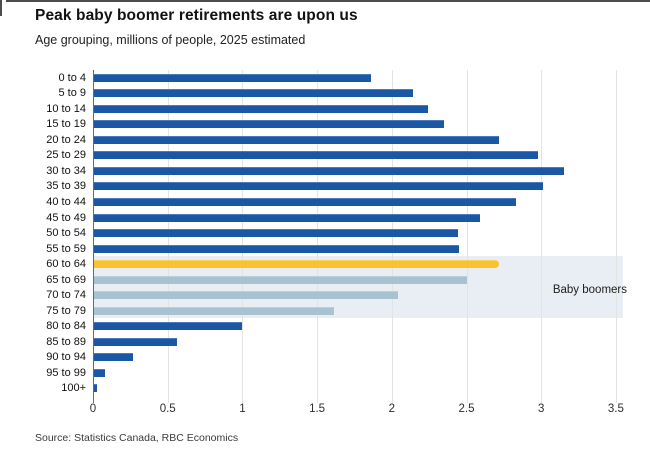  What do you see at coordinates (66, 217) in the screenshot?
I see `category-label: 45 to 49` at bounding box center [66, 217].